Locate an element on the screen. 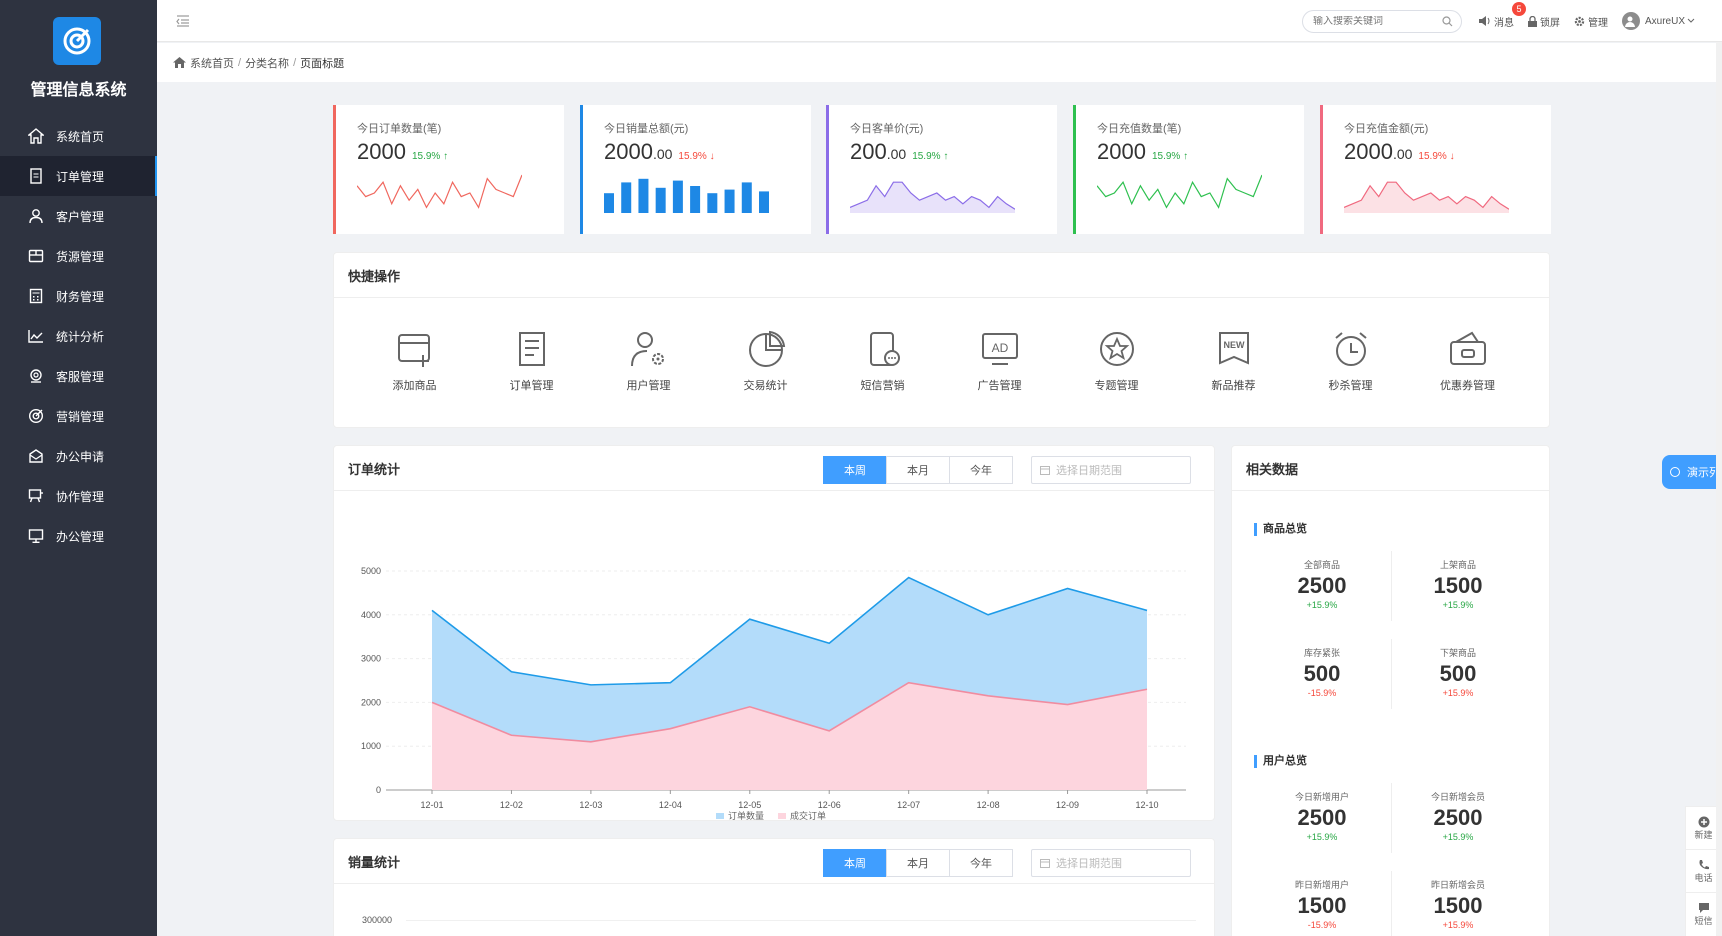  sidebar-item-label: 协作管理 is located at coordinates (80, 496).